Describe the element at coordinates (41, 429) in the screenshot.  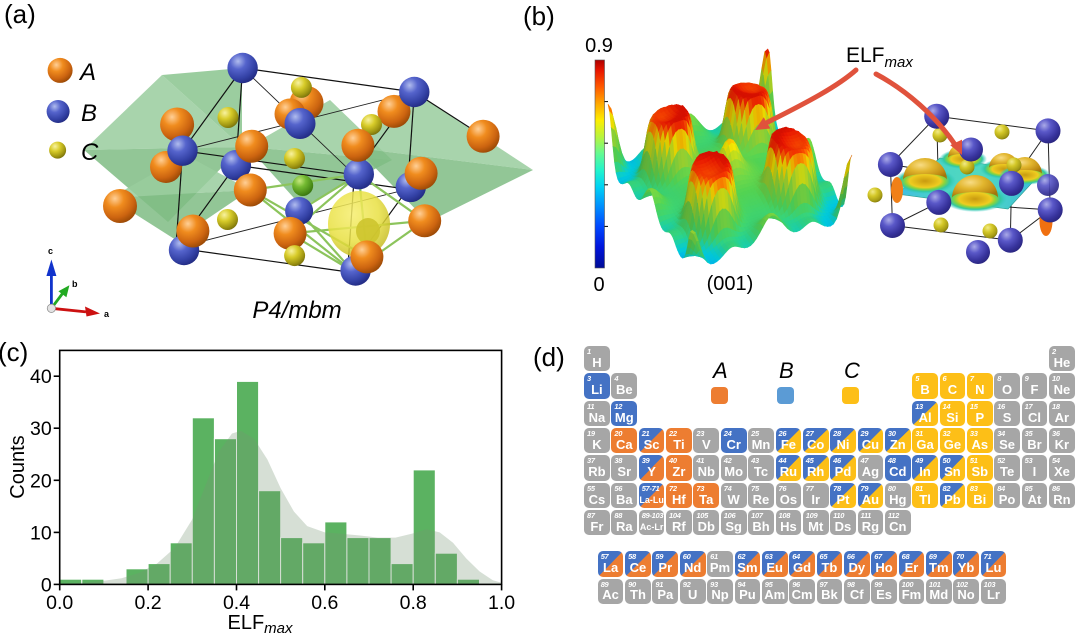
I see `svg-text: 30` at that location.